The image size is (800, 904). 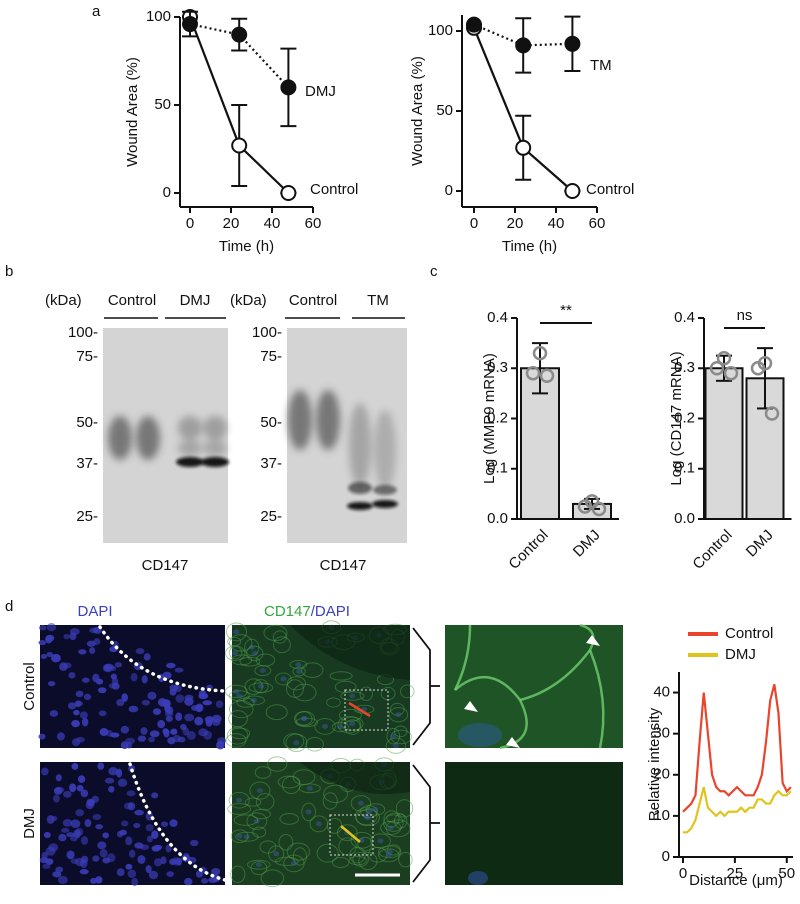 What do you see at coordinates (87, 463) in the screenshot?
I see `marker-label: 37-` at bounding box center [87, 463].